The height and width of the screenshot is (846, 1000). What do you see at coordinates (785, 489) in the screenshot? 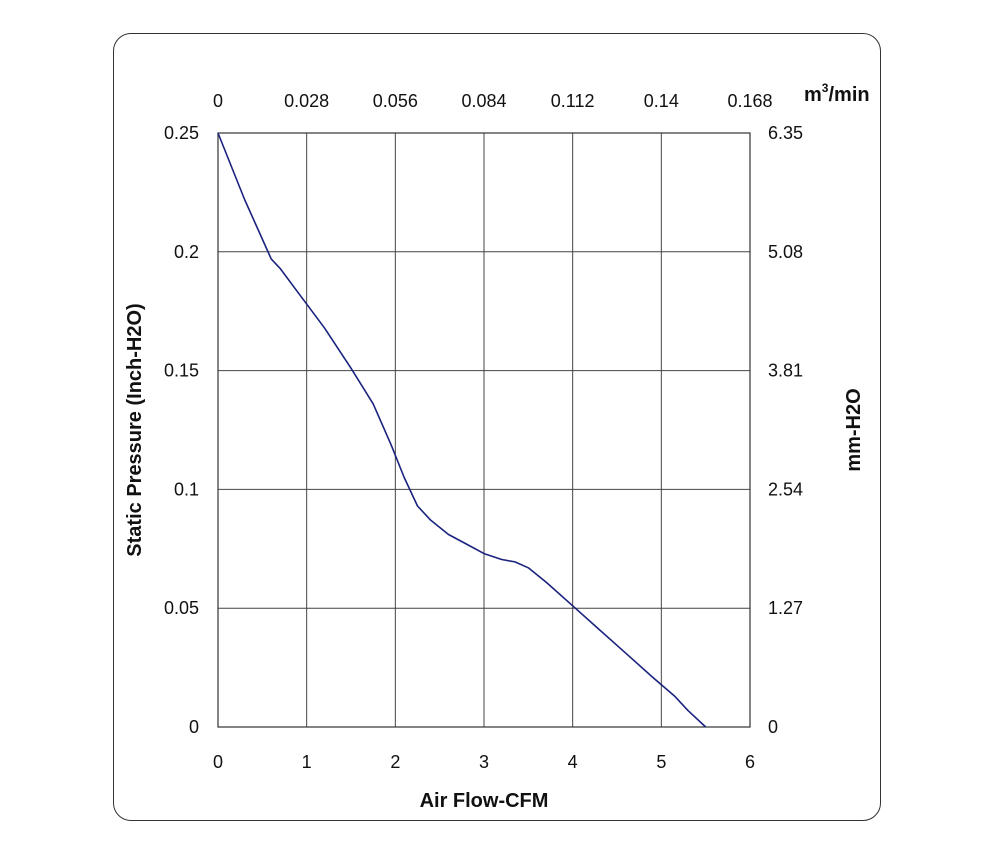
I see `y2-tick-label: 2.54` at bounding box center [785, 489].